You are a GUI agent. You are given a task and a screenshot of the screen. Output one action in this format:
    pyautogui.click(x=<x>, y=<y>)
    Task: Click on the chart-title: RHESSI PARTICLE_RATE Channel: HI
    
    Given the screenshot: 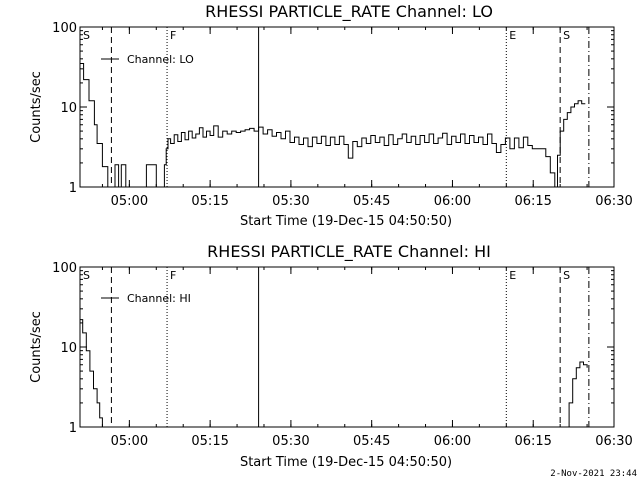 What is the action you would take?
    pyautogui.click(x=349, y=252)
    